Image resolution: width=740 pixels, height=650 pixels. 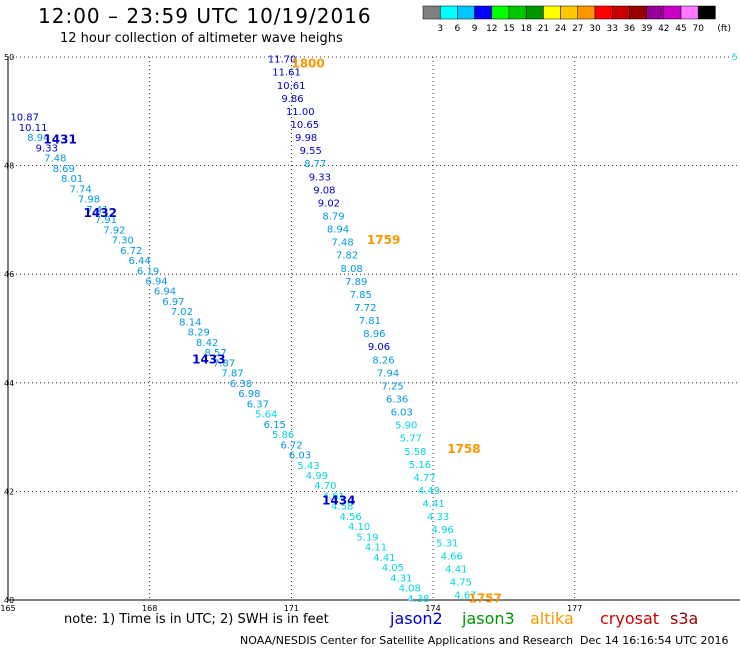 I want to click on swh-value-altika: 7.48, so click(x=342, y=243).